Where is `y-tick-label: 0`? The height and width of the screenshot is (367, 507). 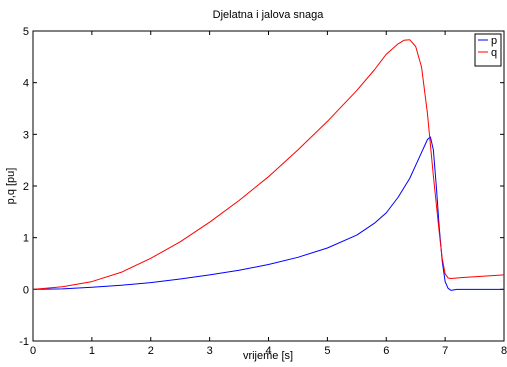
y-tick-label: 0 is located at coordinates (26, 290).